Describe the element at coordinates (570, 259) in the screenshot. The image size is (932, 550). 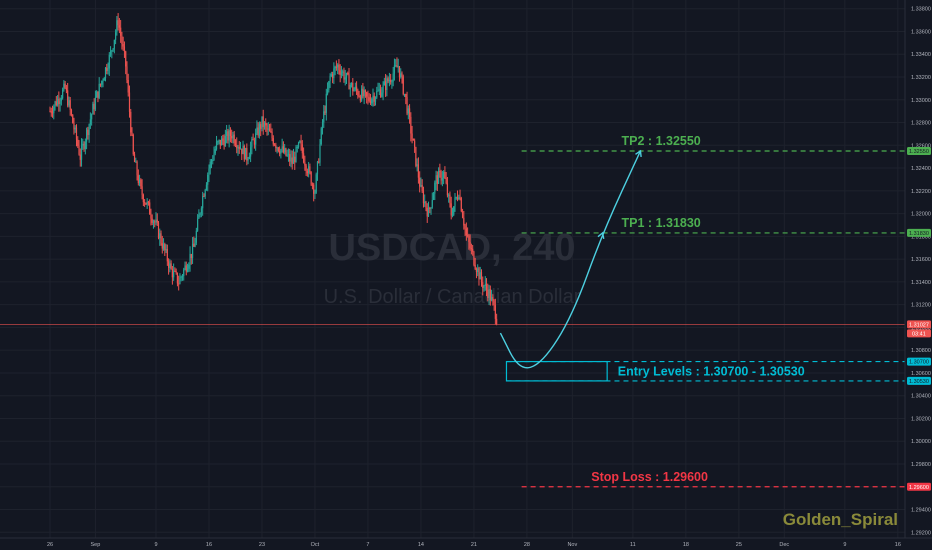
I see `projection-path` at that location.